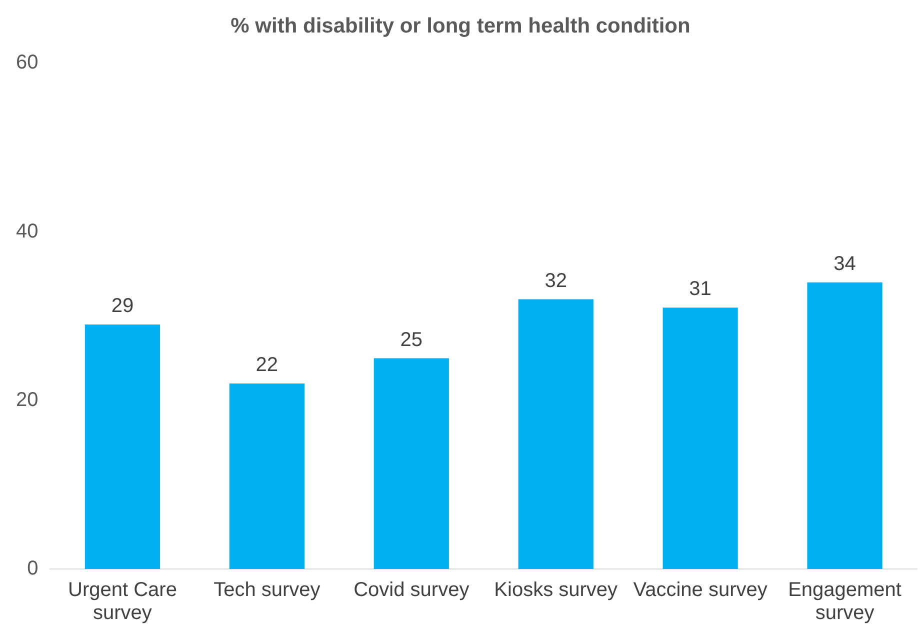 The width and height of the screenshot is (921, 641). Describe the element at coordinates (700, 289) in the screenshot. I see `data-label: 31` at that location.